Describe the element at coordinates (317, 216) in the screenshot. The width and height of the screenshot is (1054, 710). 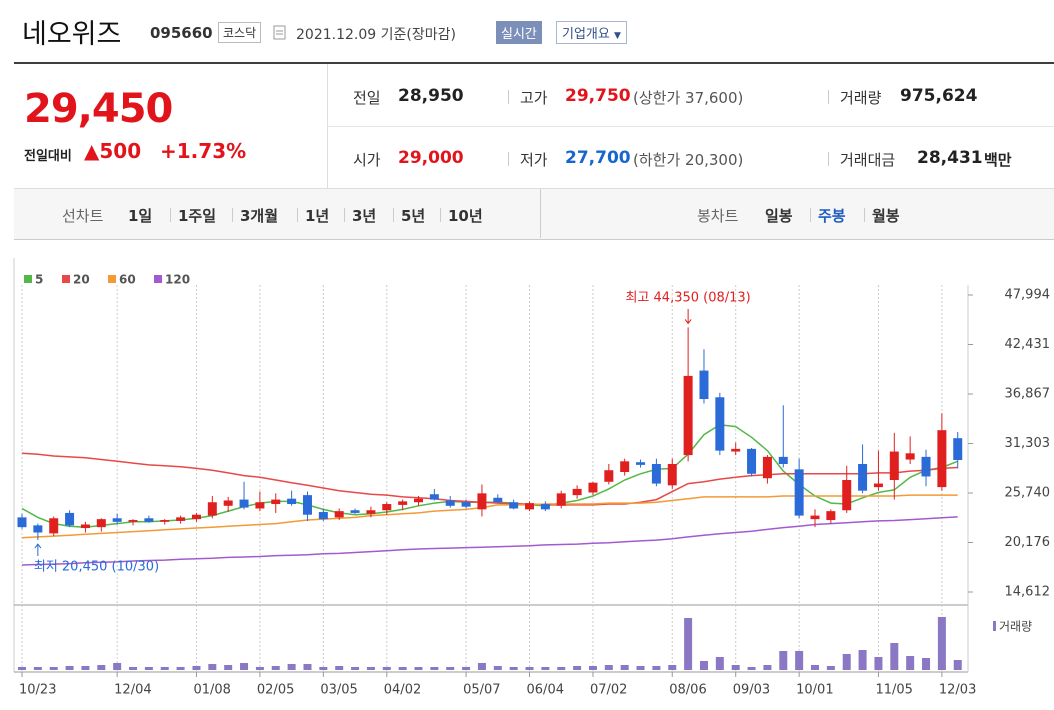
I see `tab: 1년` at that location.